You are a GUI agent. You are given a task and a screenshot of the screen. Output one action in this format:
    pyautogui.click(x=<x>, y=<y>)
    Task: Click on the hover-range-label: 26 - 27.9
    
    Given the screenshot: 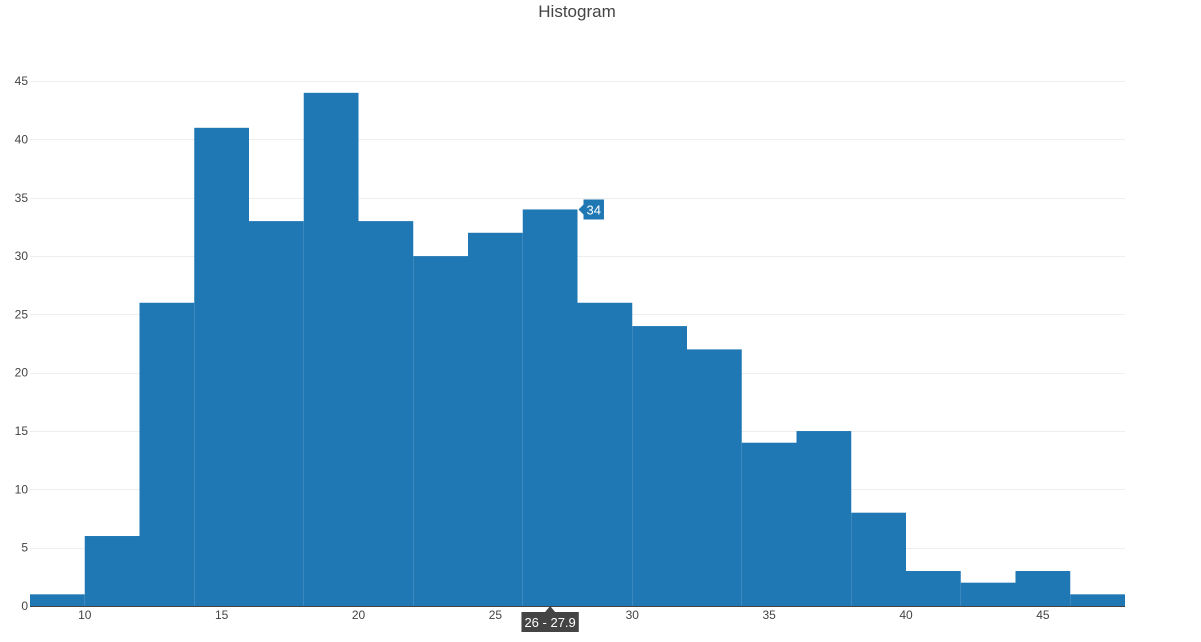 What is the action you would take?
    pyautogui.click(x=549, y=622)
    